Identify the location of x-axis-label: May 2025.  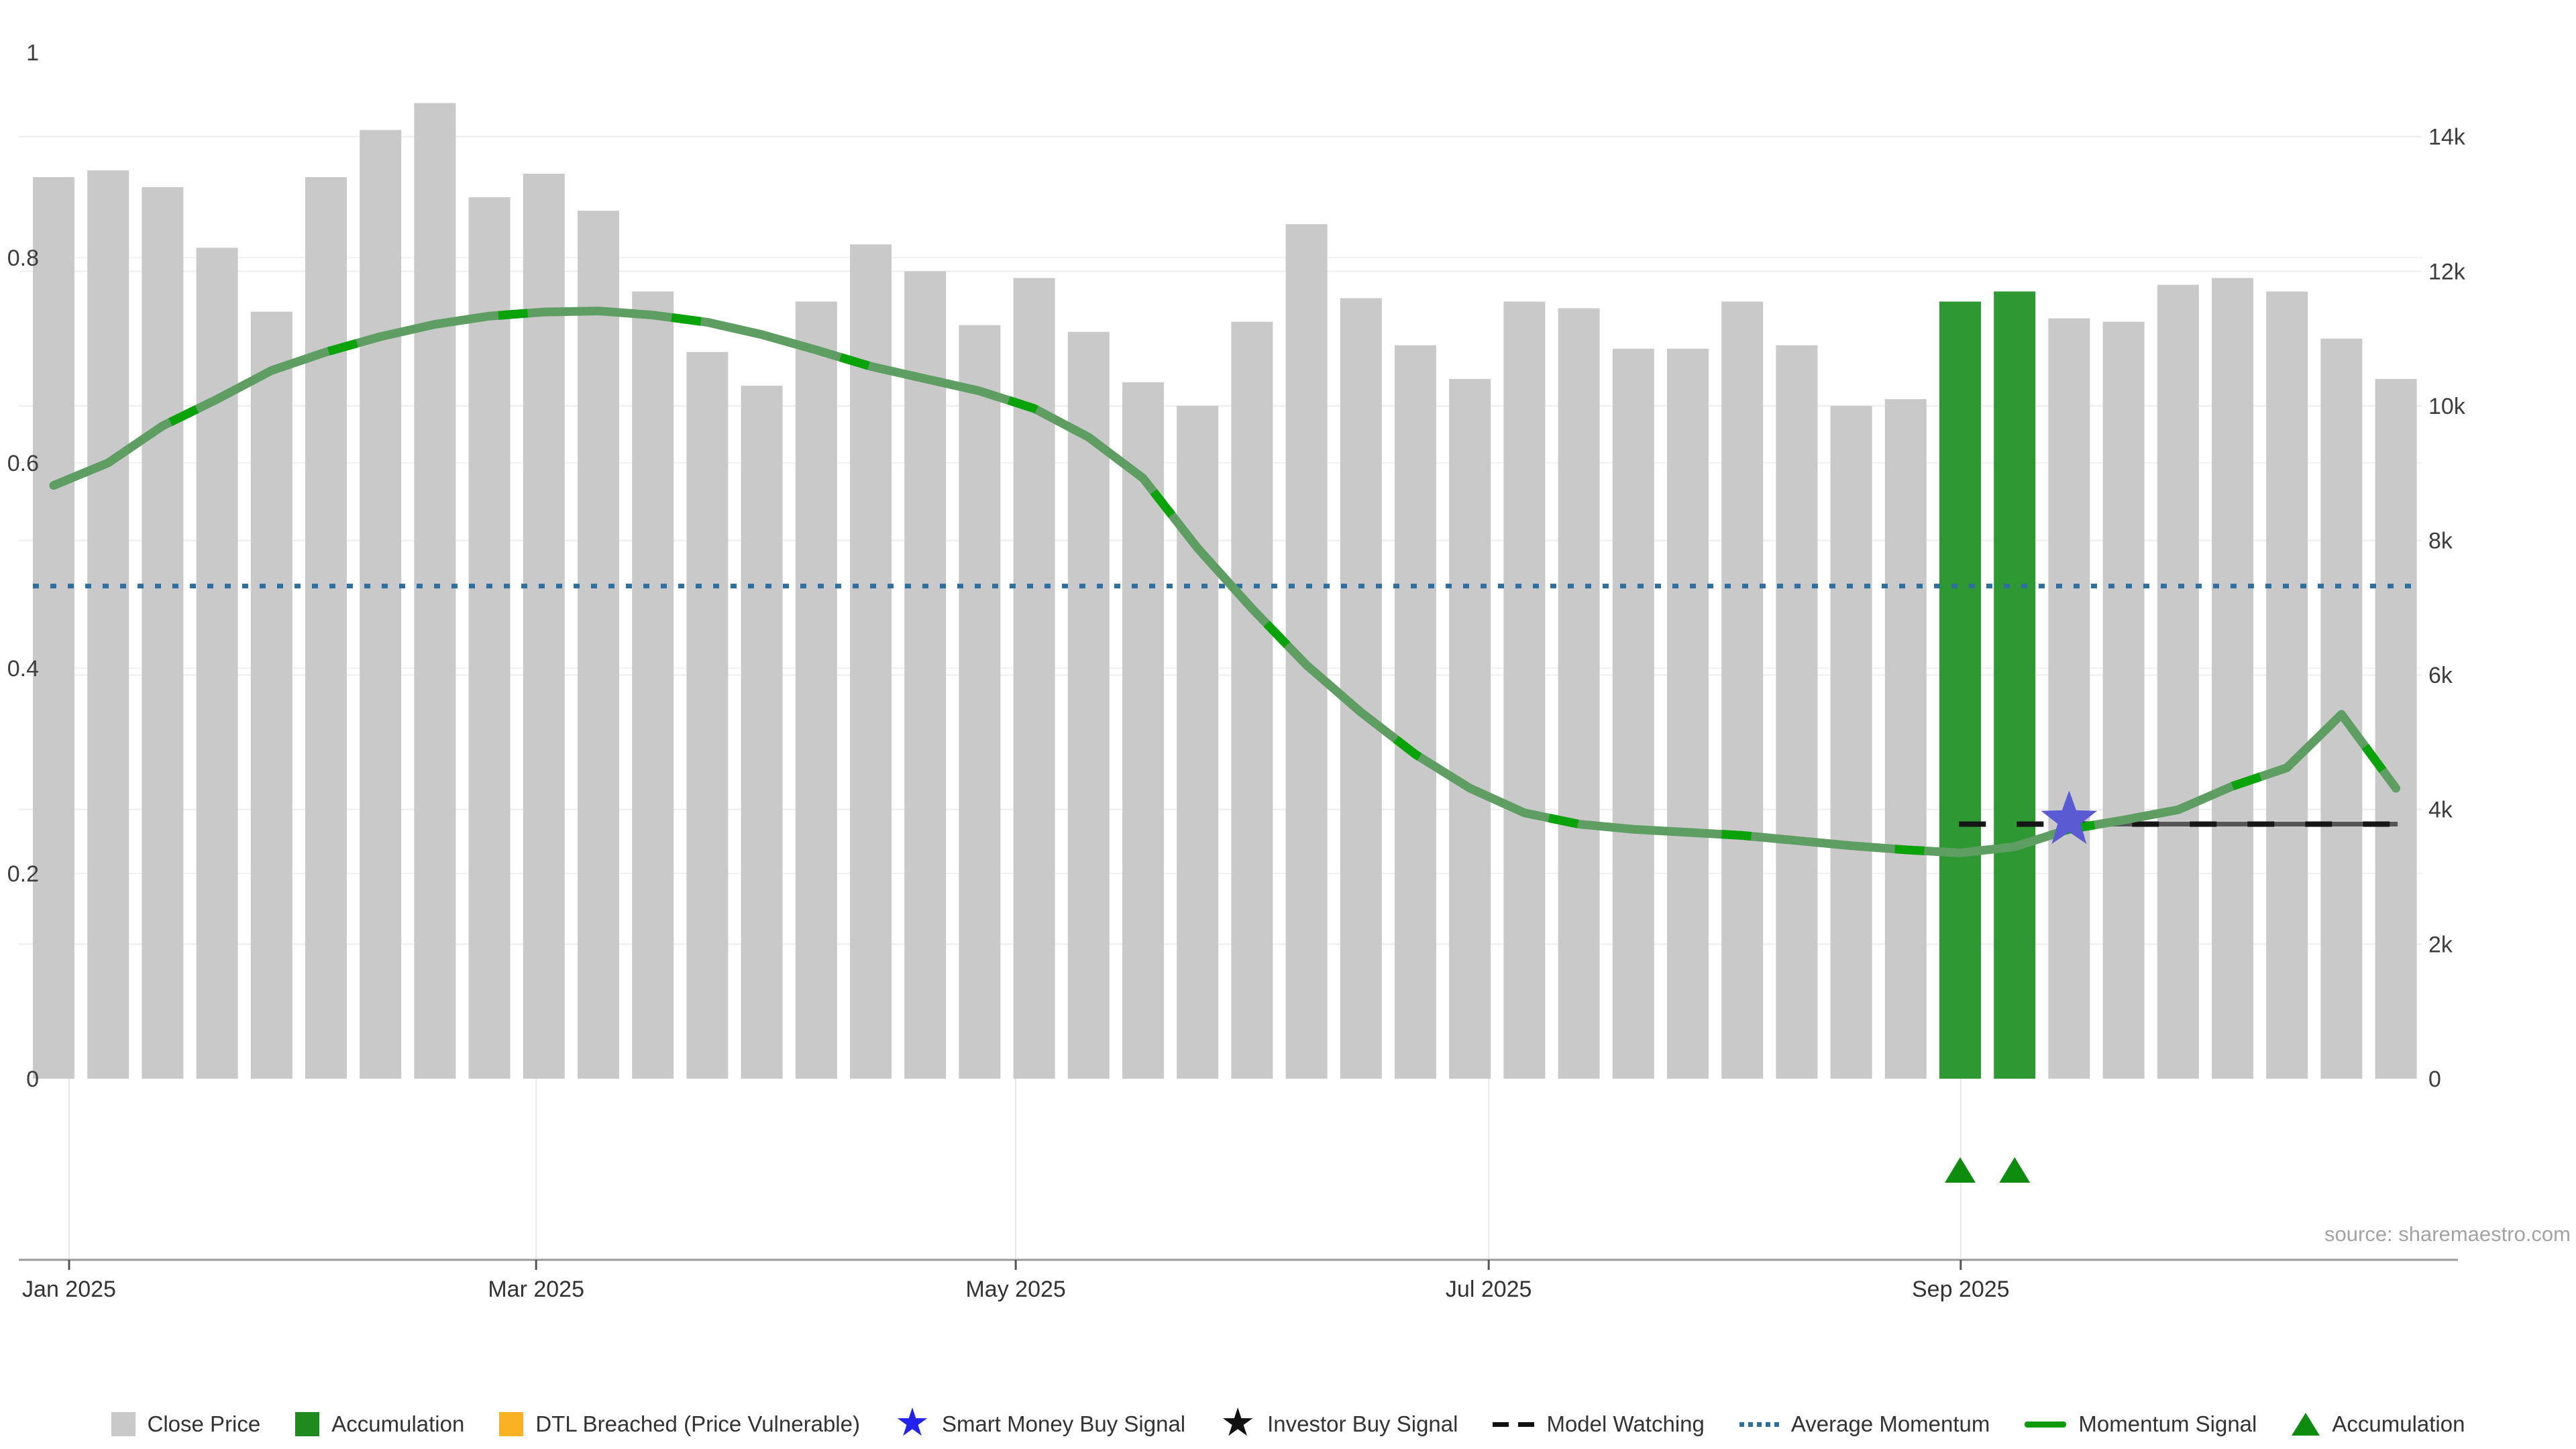
(1015, 1289).